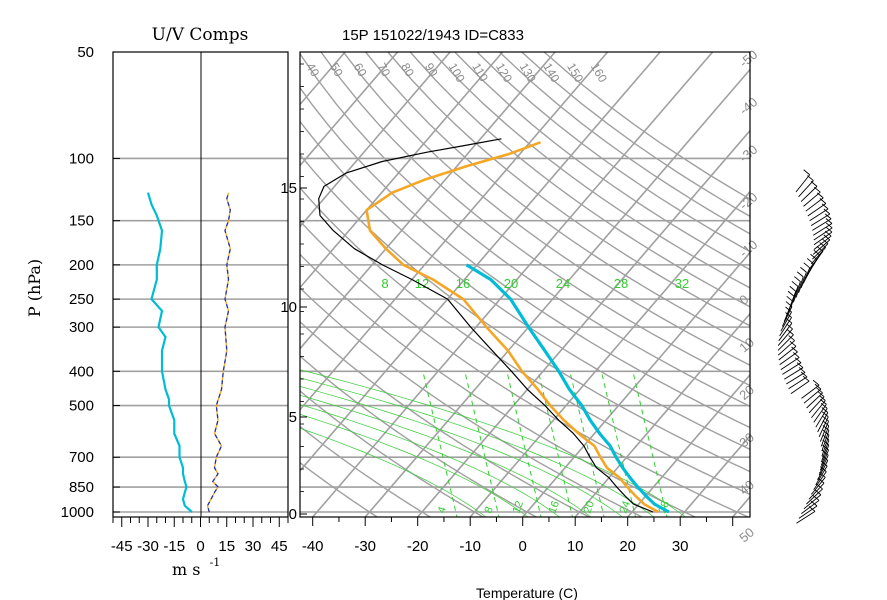 This screenshot has width=887, height=600. What do you see at coordinates (122, 546) in the screenshot?
I see `uv-x-tick-label: -45` at bounding box center [122, 546].